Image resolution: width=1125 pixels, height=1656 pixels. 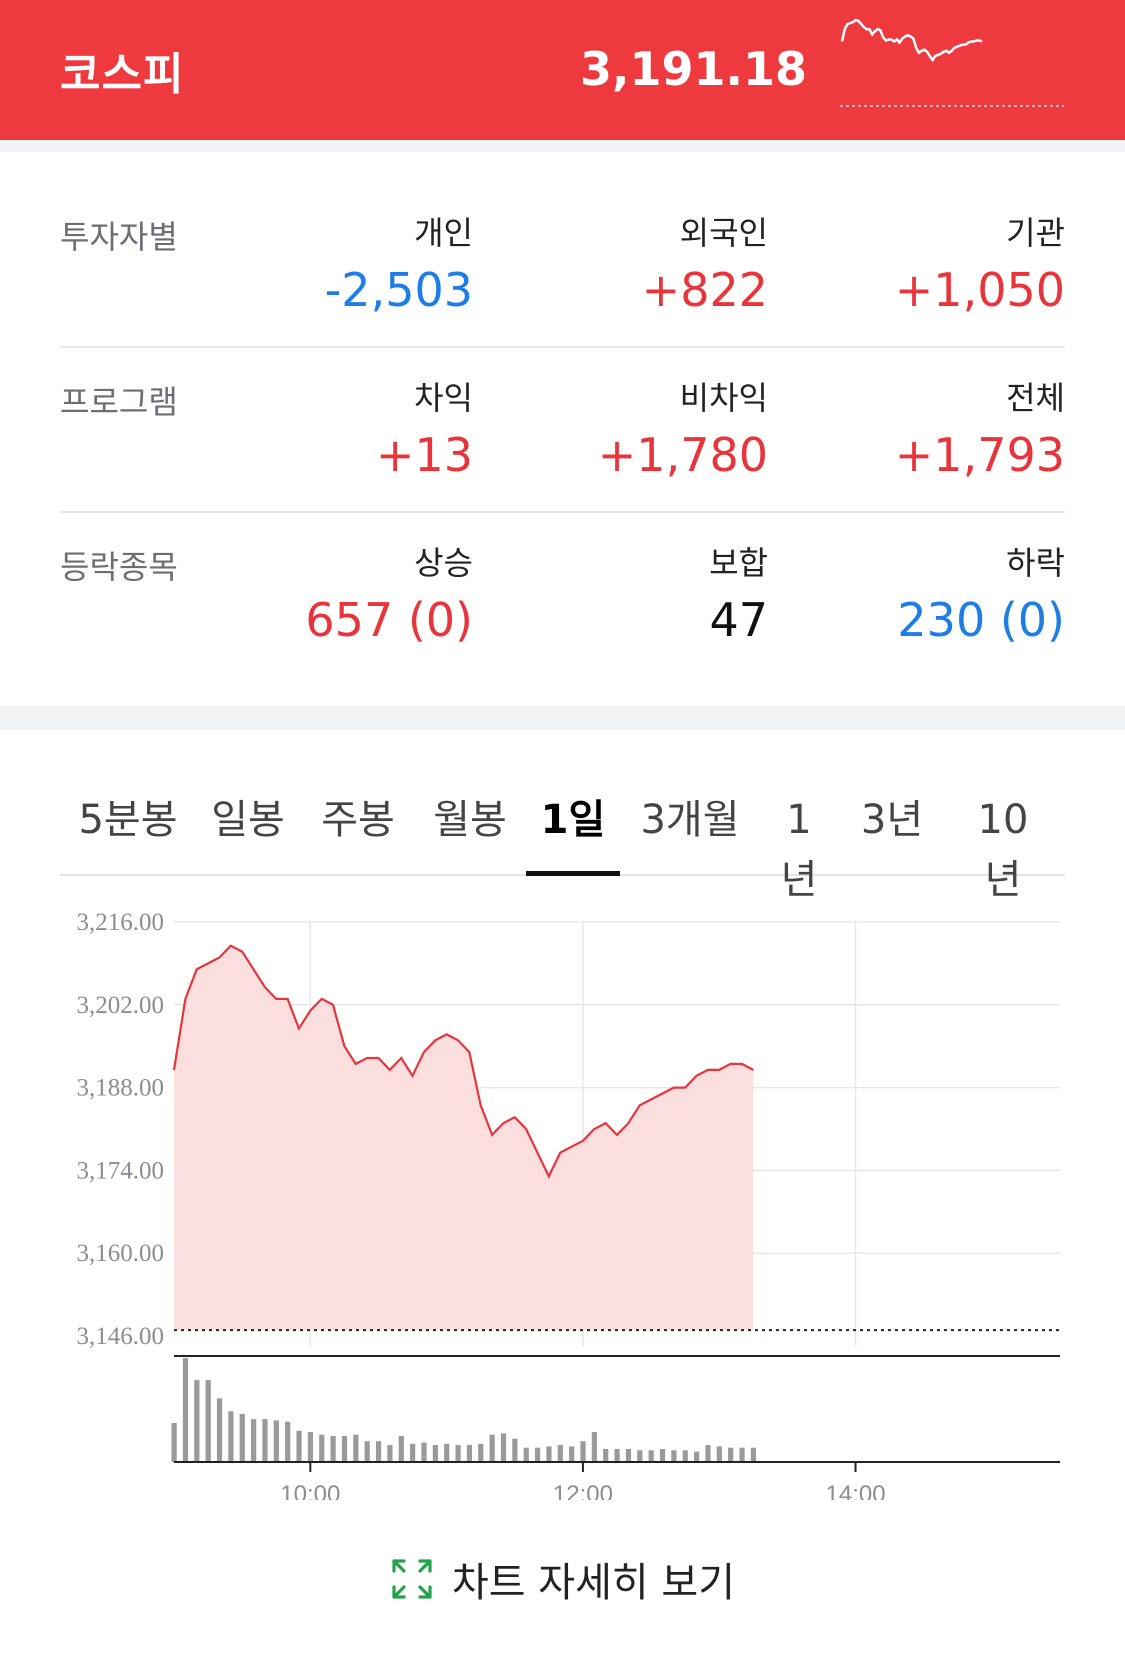 What do you see at coordinates (443, 233) in the screenshot?
I see `stat-name: 개인` at bounding box center [443, 233].